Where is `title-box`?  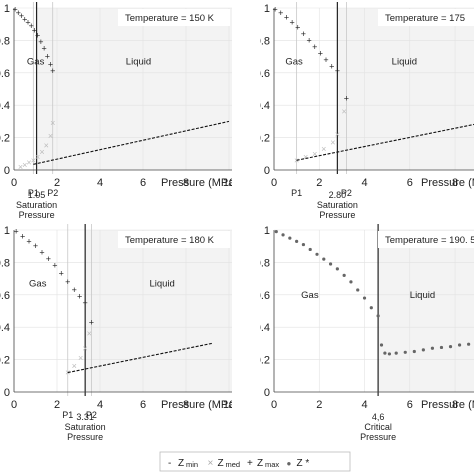 title-box is located at coordinates (174, 17).